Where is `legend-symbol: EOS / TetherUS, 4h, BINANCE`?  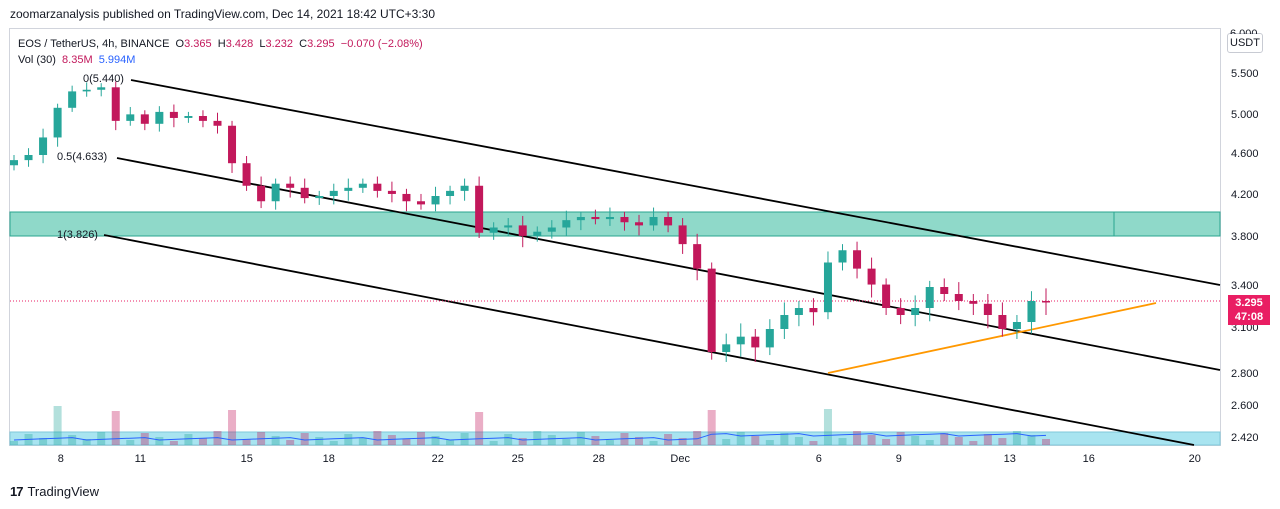
legend-symbol: EOS / TetherUS, 4h, BINANCE is located at coordinates (94, 44).